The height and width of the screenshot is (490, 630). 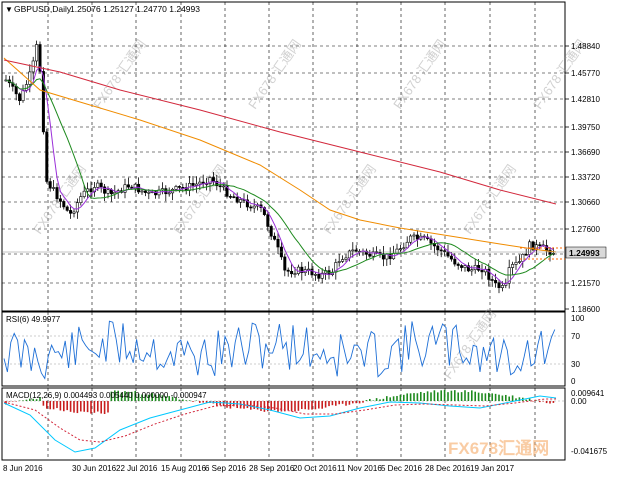 I want to click on ohlc-readout: 1.25076 1.25127 1.24770 1.24993, so click(x=135, y=9).